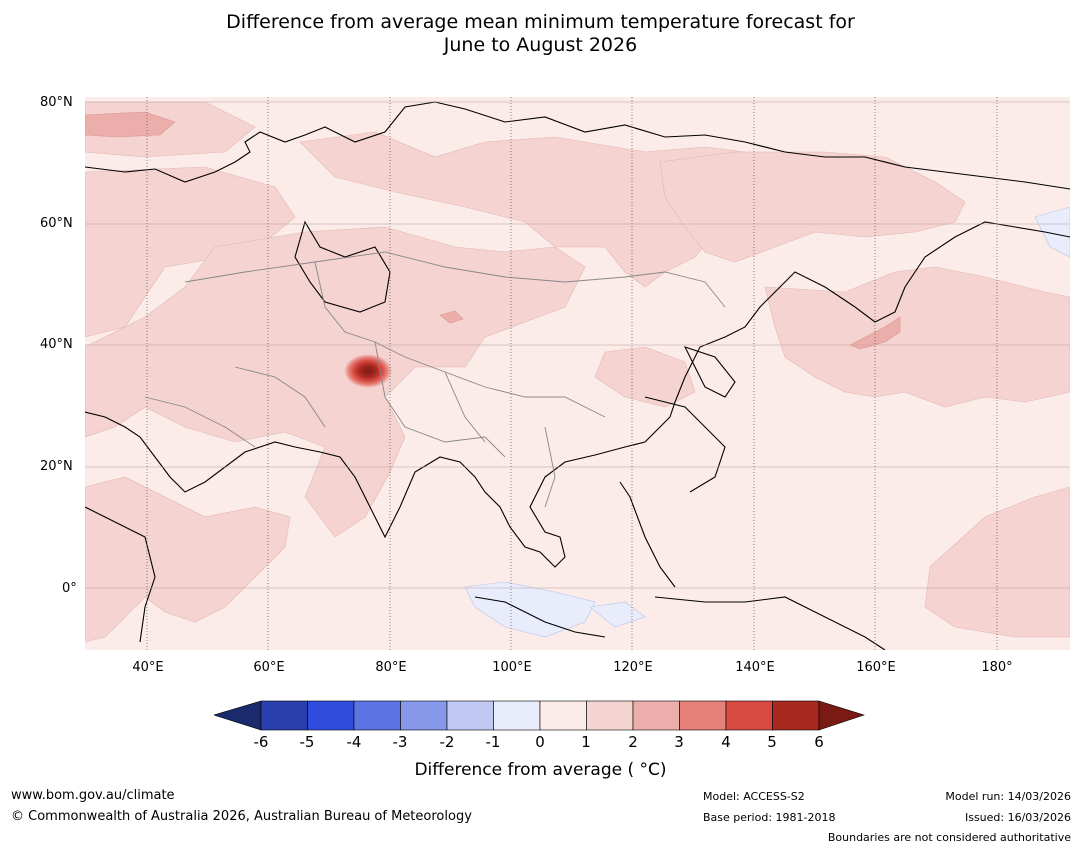 The height and width of the screenshot is (850, 1081). I want to click on colorbar-tick-4: 4, so click(726, 742).